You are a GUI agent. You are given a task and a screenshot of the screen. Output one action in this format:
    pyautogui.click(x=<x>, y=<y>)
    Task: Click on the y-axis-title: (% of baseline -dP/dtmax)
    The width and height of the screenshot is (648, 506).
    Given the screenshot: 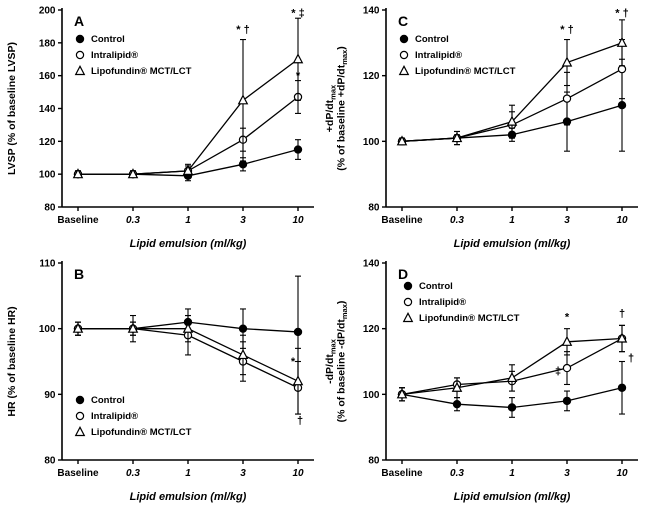 What is the action you would take?
    pyautogui.click(x=343, y=362)
    